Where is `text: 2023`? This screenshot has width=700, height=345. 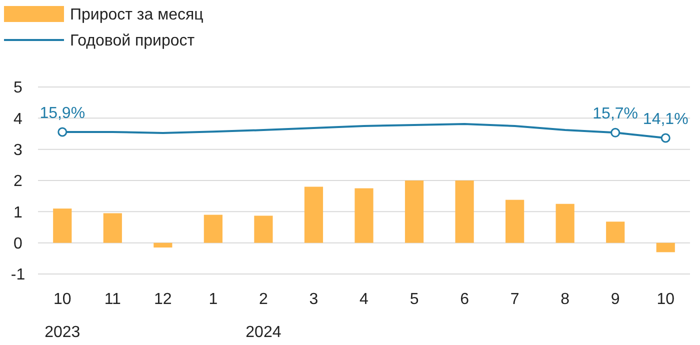 text: 2023 is located at coordinates (62, 332).